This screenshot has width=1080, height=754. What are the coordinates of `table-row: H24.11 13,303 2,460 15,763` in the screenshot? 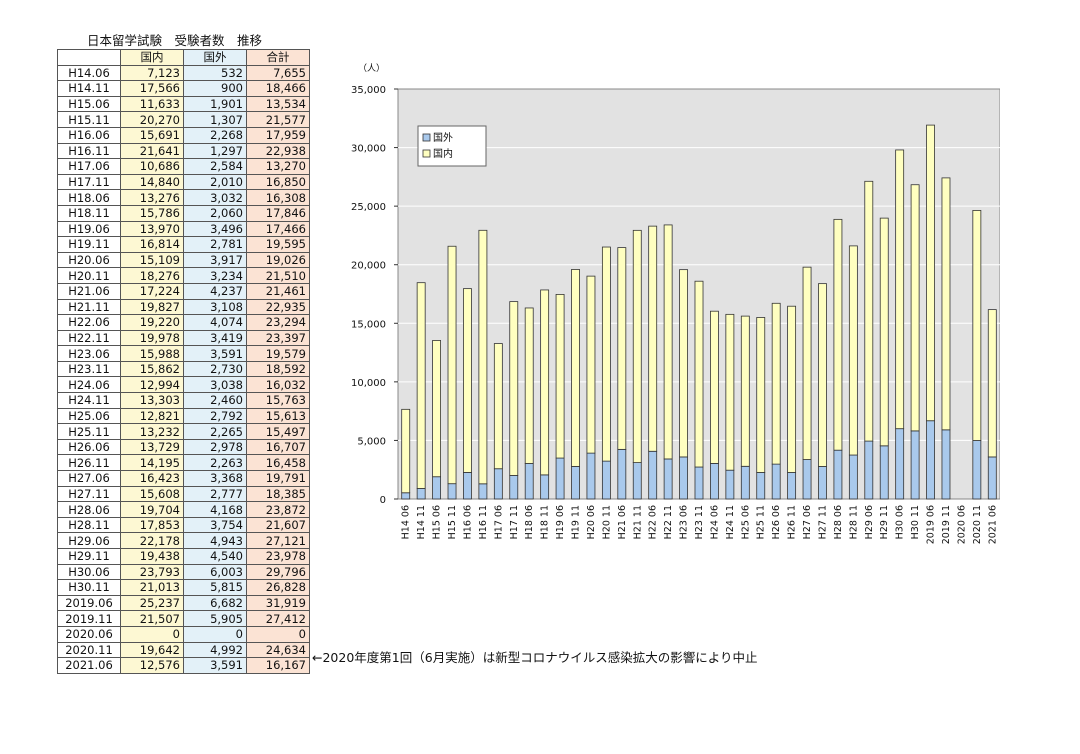 It's located at (183, 400).